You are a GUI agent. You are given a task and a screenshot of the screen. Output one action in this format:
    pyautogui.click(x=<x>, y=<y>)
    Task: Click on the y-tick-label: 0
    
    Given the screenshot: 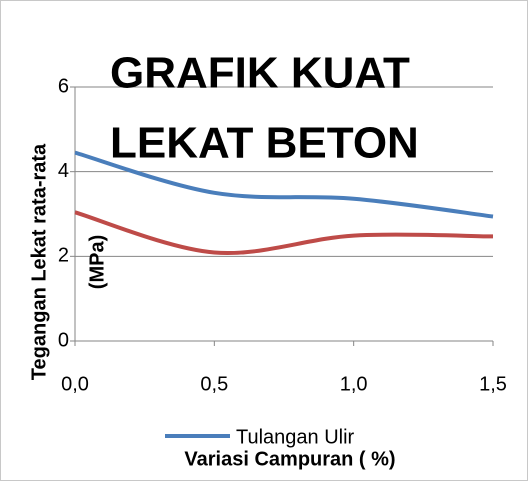 What is the action you would take?
    pyautogui.click(x=63, y=340)
    